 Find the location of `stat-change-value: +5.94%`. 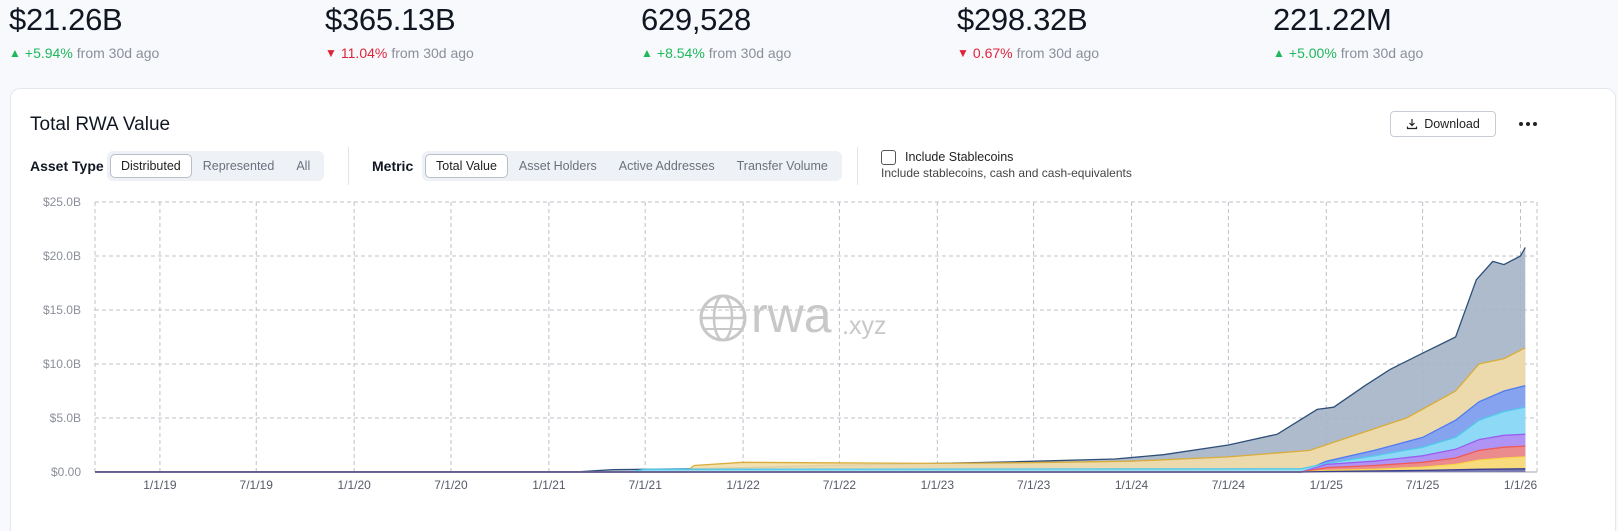

stat-change-value: +5.94% is located at coordinates (48, 53).